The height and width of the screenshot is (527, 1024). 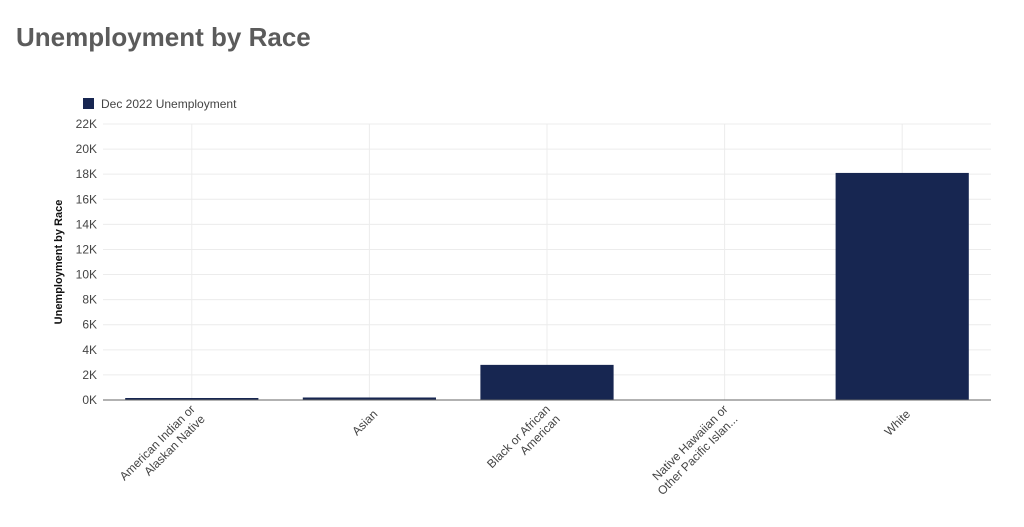 I want to click on x-tick-label: Asian, so click(x=364, y=422).